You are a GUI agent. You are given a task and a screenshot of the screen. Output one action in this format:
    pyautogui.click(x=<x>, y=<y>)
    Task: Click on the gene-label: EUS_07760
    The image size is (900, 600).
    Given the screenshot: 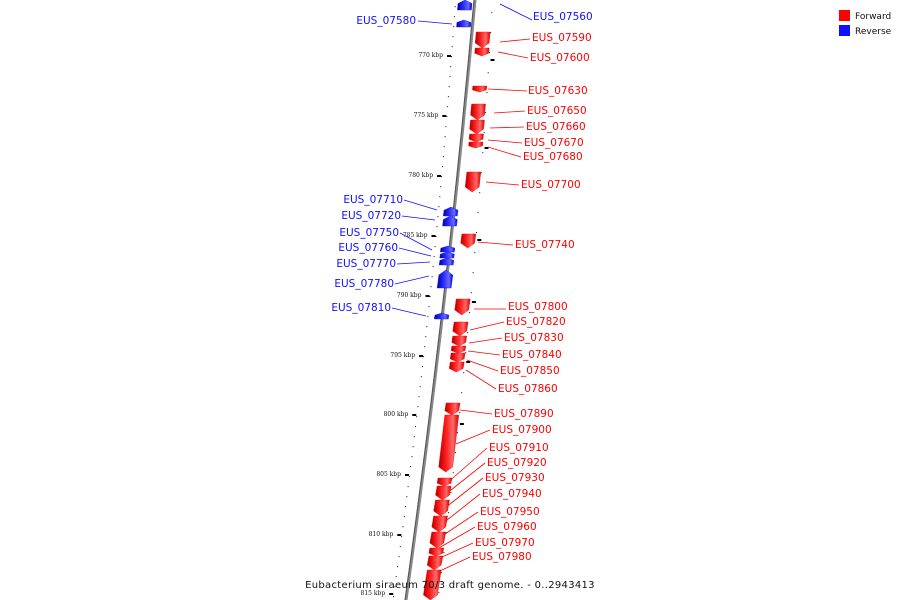 What is the action you would take?
    pyautogui.click(x=368, y=248)
    